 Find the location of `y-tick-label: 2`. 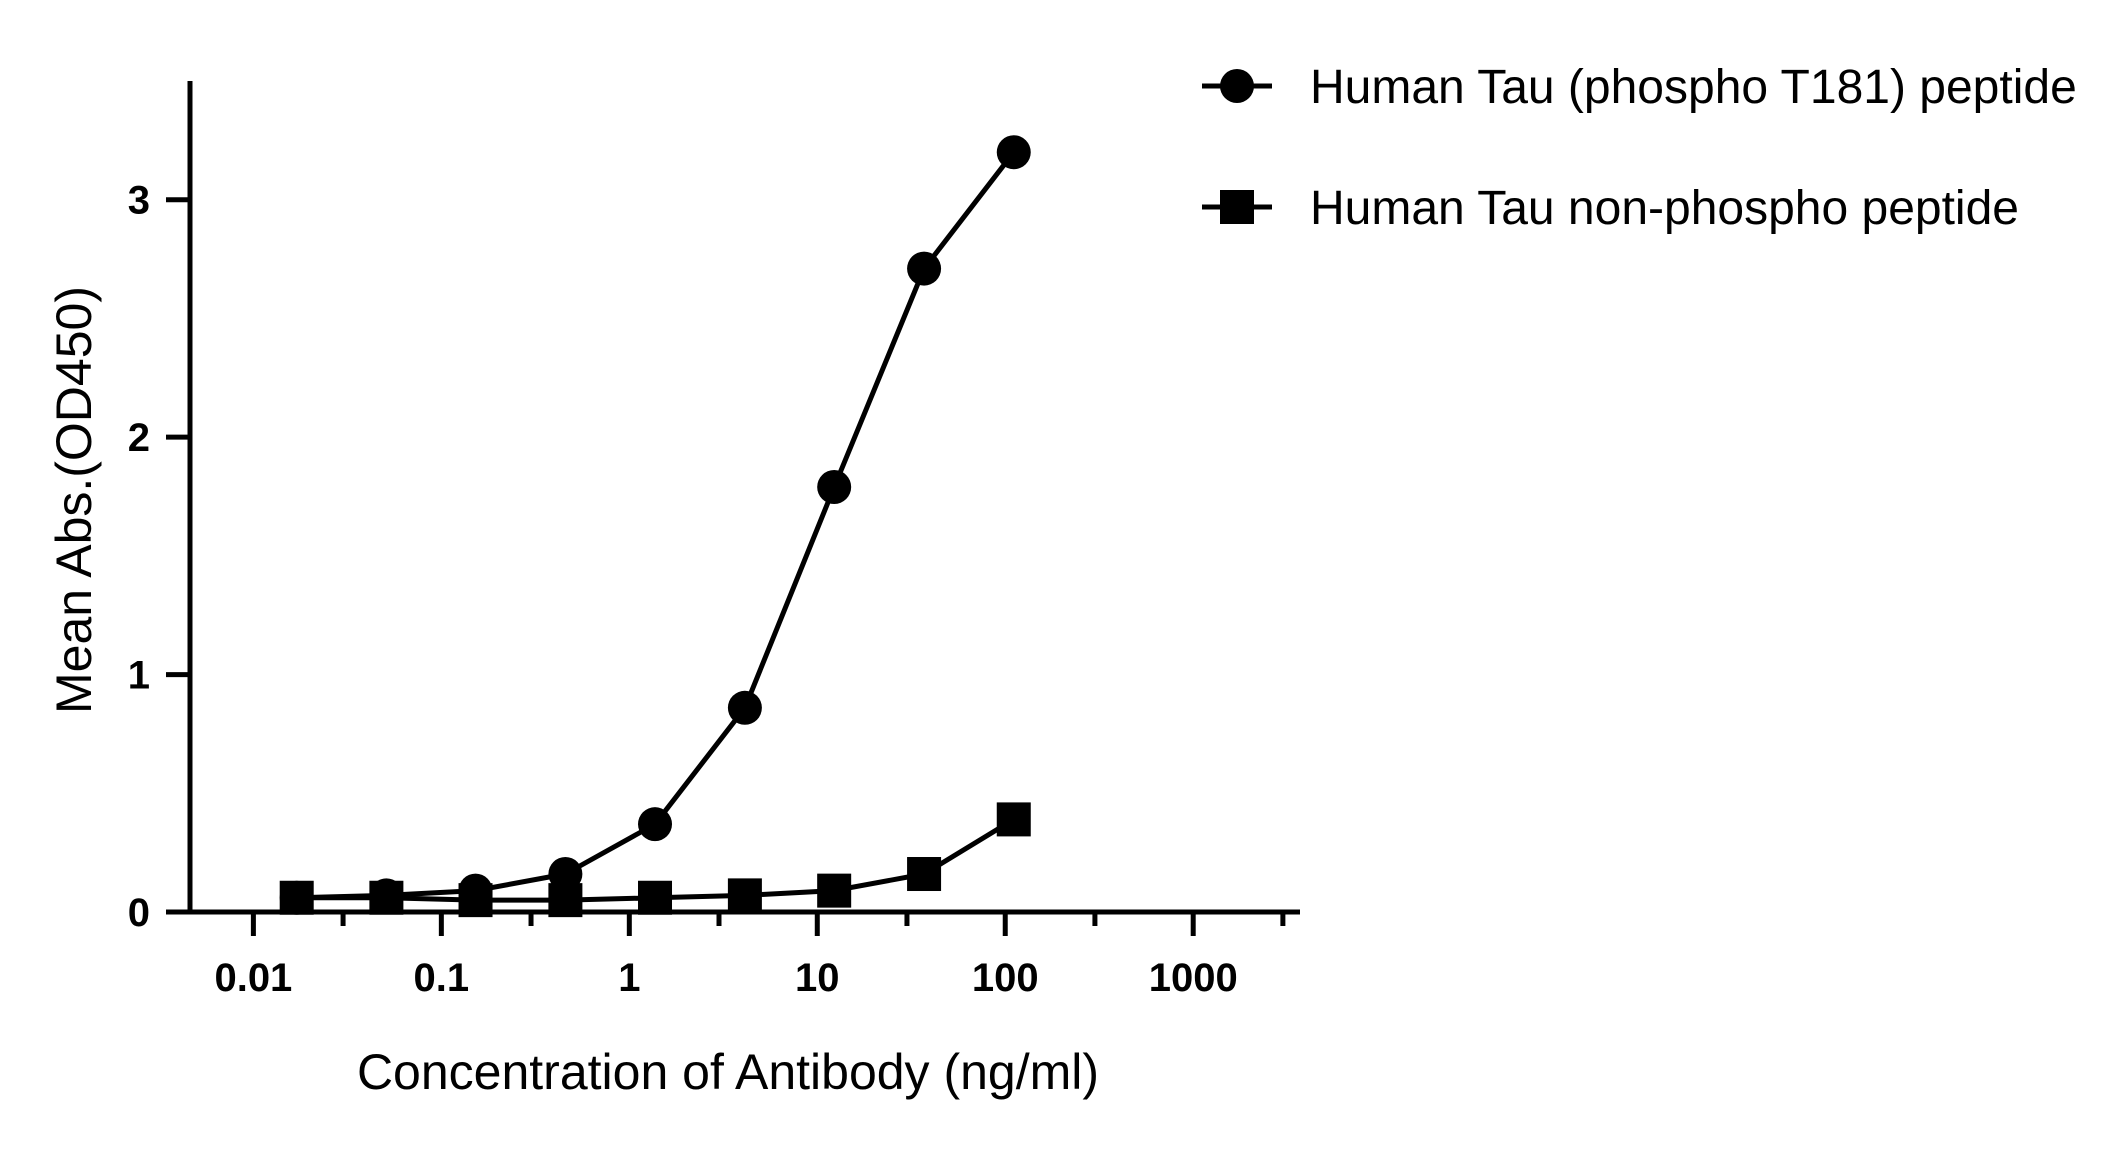

y-tick-label: 2 is located at coordinates (139, 438).